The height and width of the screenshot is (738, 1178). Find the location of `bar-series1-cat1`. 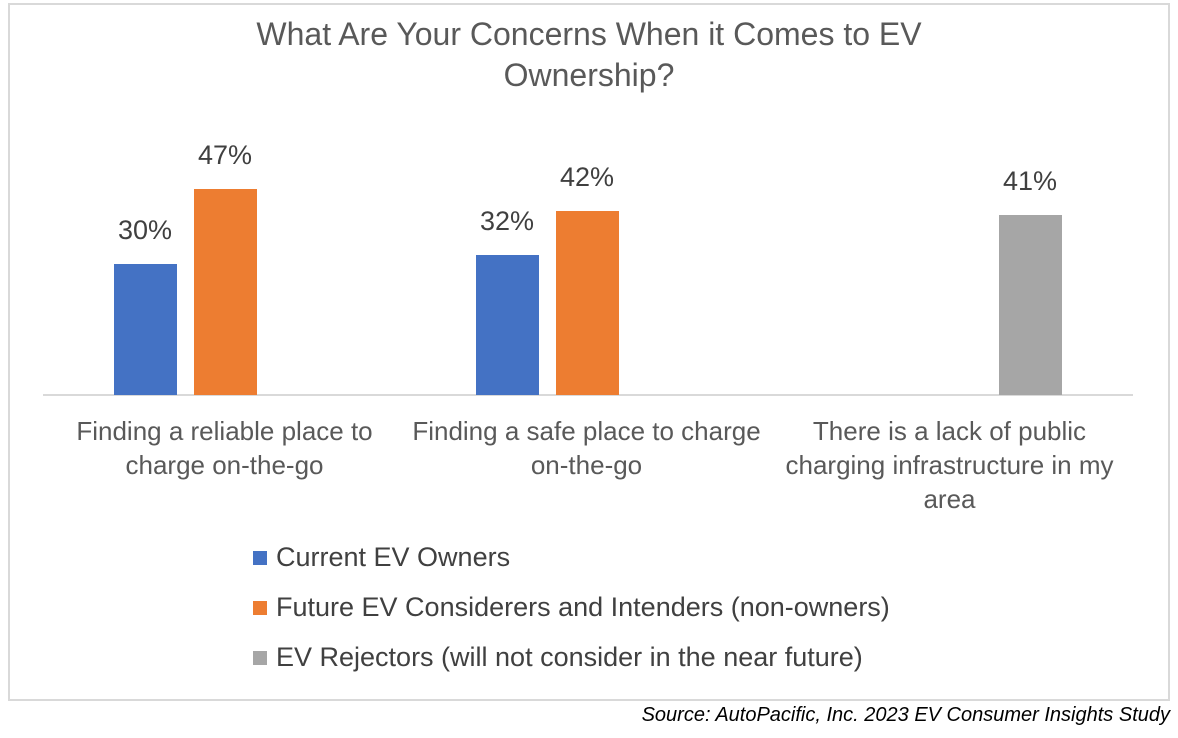

bar-series1-cat1 is located at coordinates (587, 303).